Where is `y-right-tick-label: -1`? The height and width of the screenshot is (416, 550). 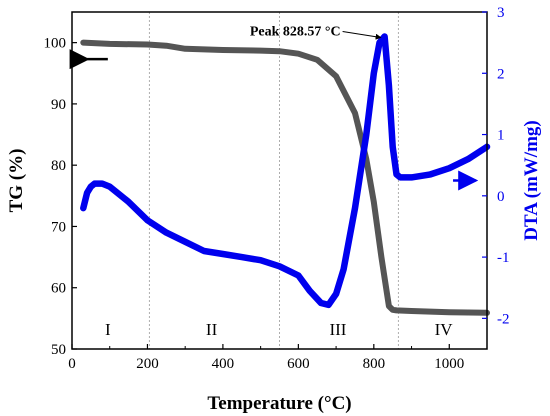
y-right-tick-label: -1 is located at coordinates (503, 258).